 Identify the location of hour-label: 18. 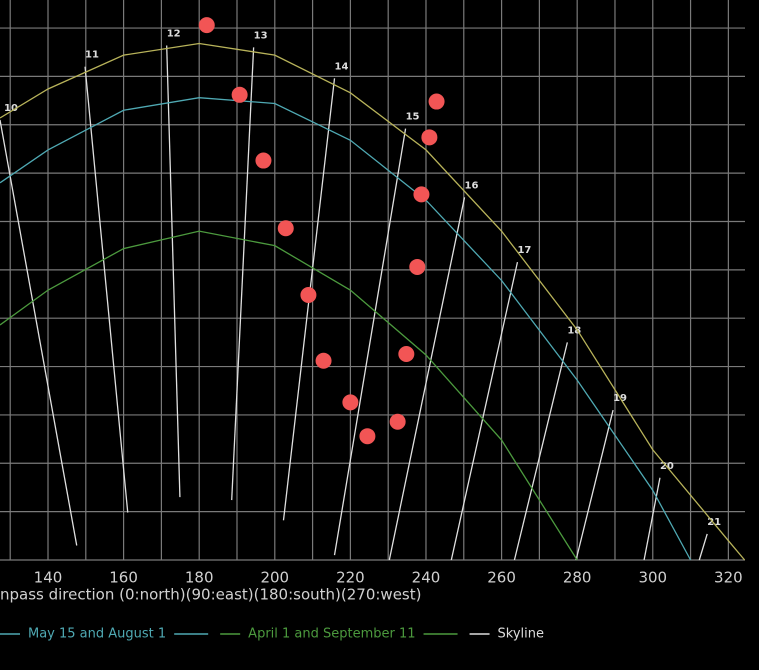
(574, 330).